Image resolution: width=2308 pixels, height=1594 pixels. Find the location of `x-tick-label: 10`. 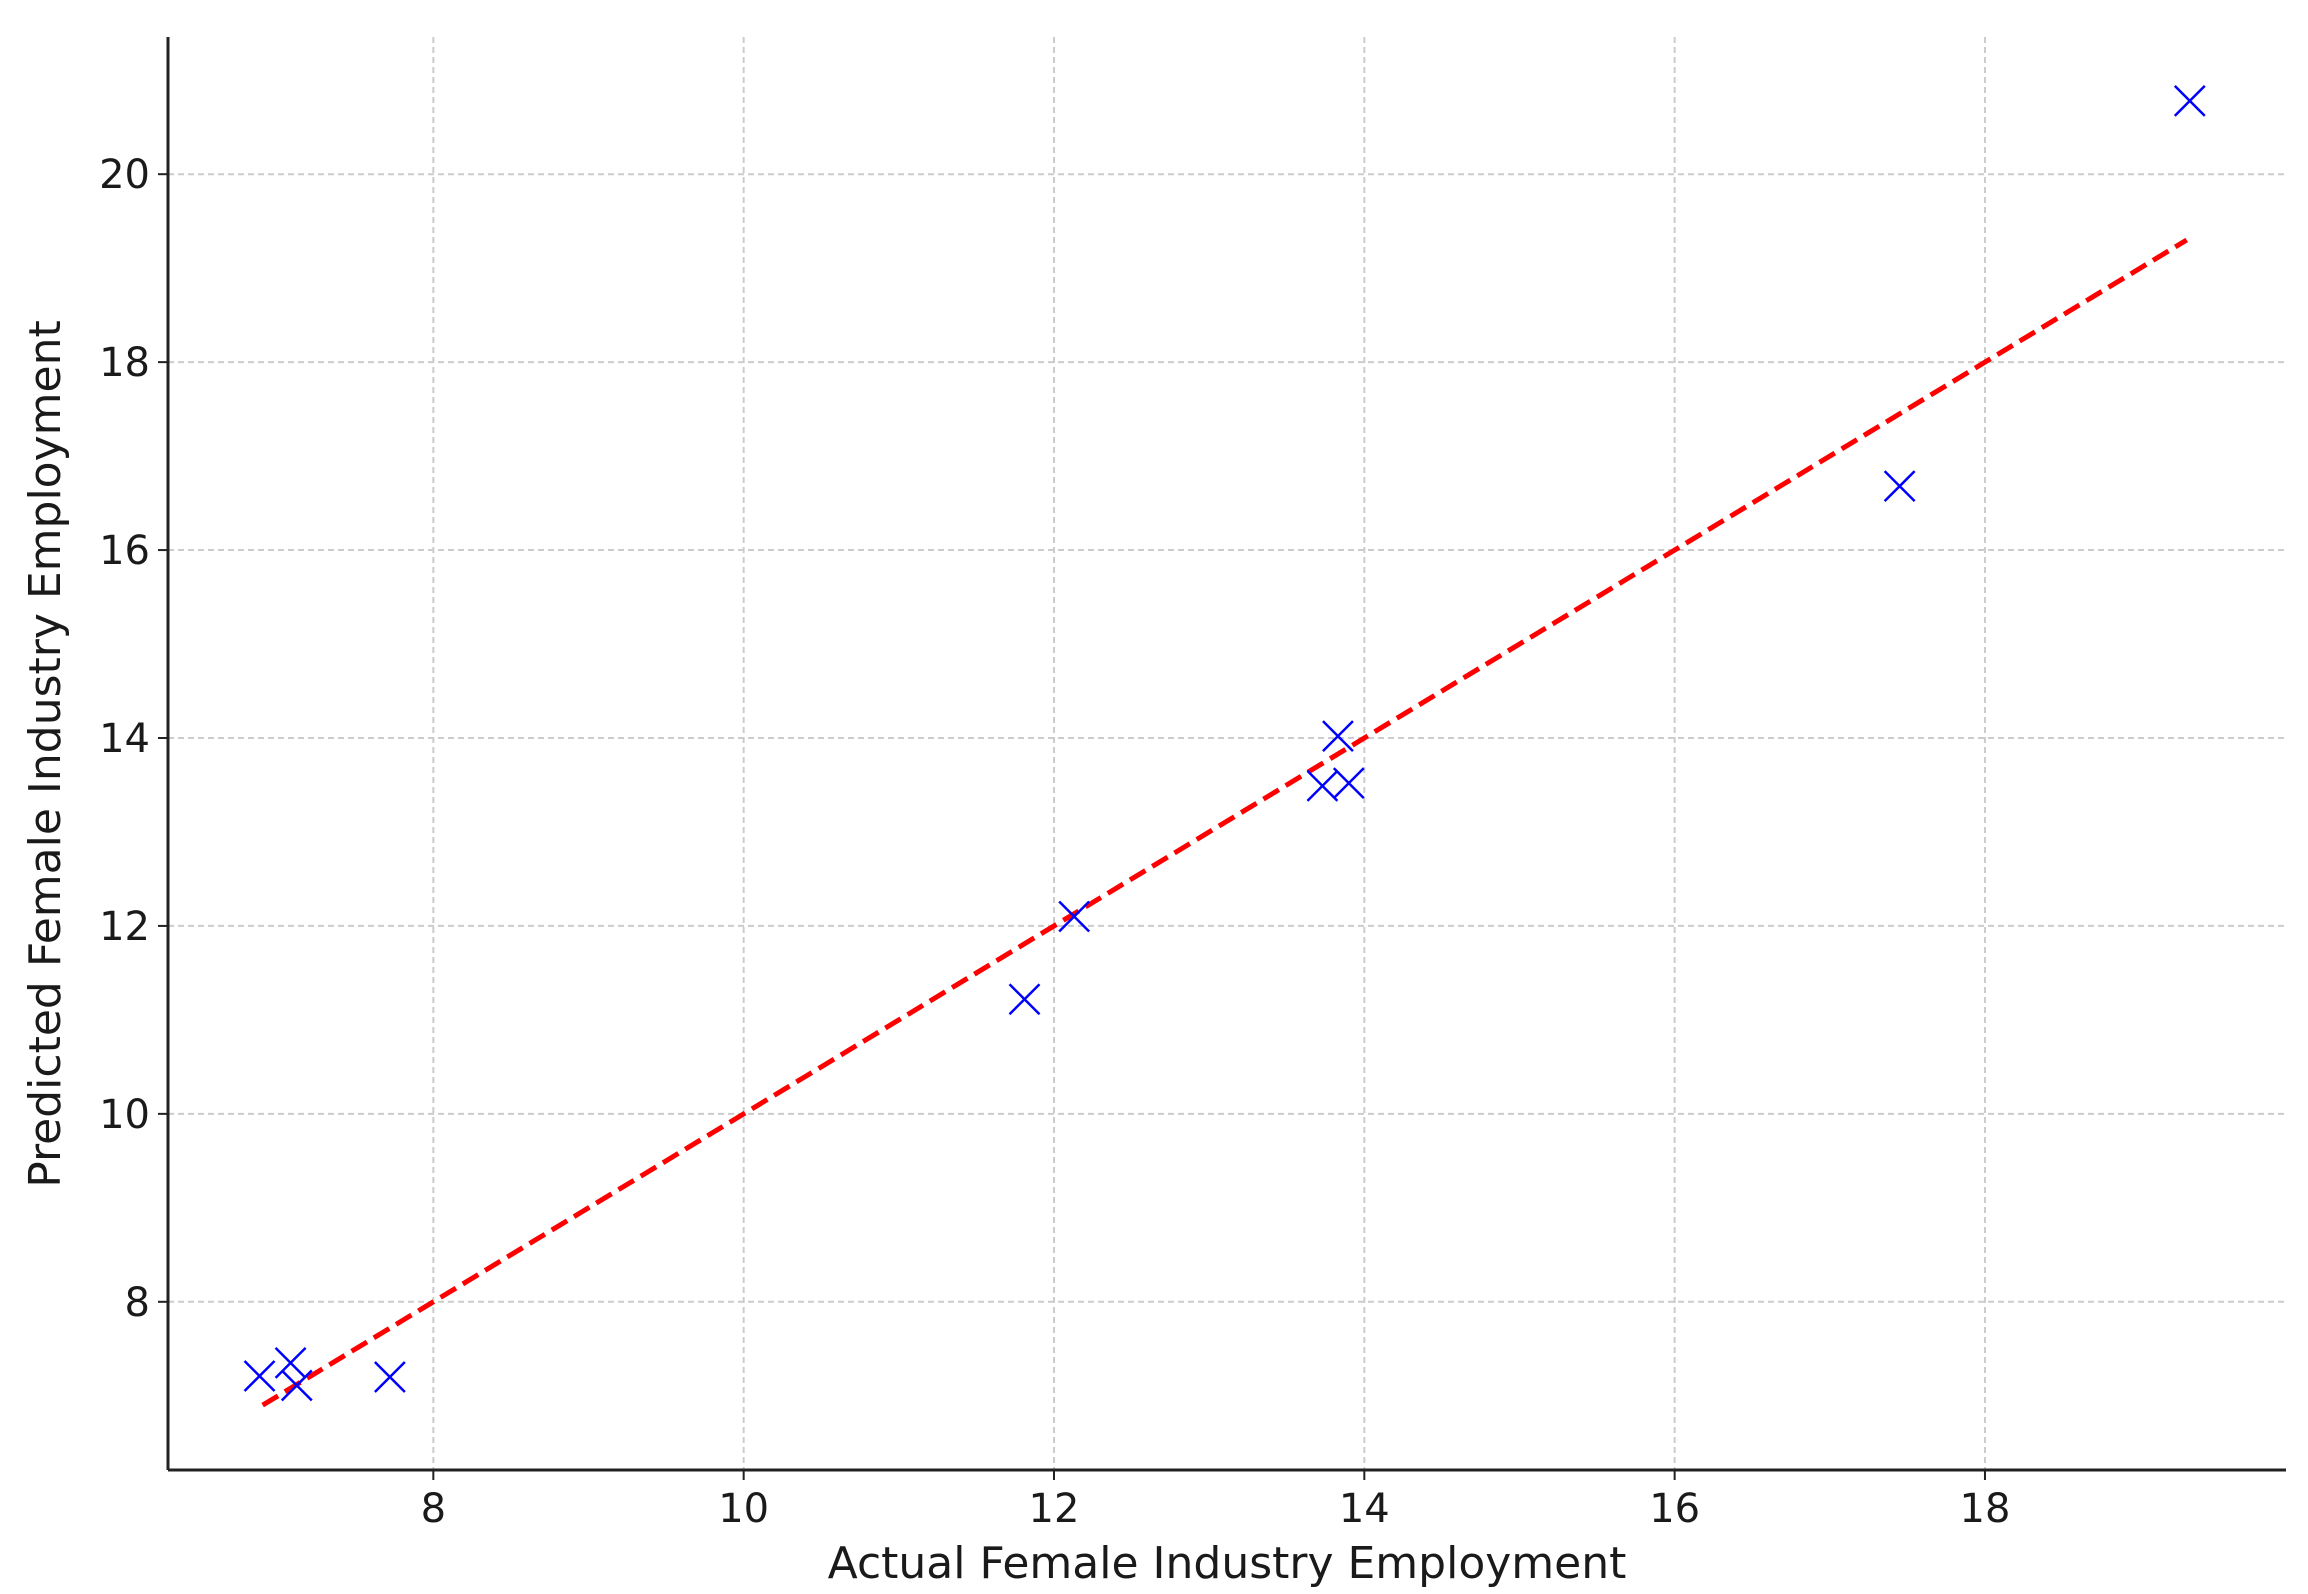

x-tick-label: 10 is located at coordinates (743, 1509).